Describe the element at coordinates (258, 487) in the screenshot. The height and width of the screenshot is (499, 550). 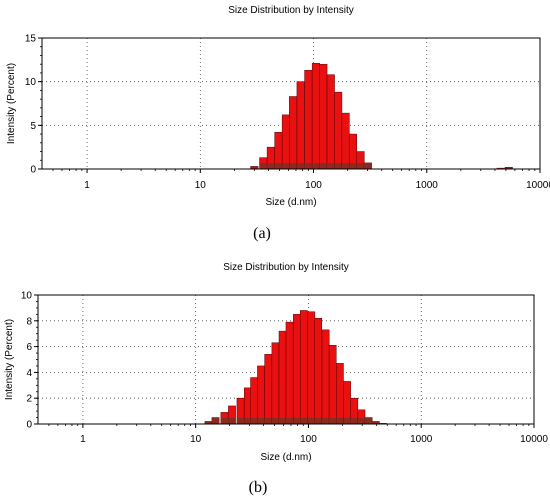
I see `panel-caption: (b)` at that location.